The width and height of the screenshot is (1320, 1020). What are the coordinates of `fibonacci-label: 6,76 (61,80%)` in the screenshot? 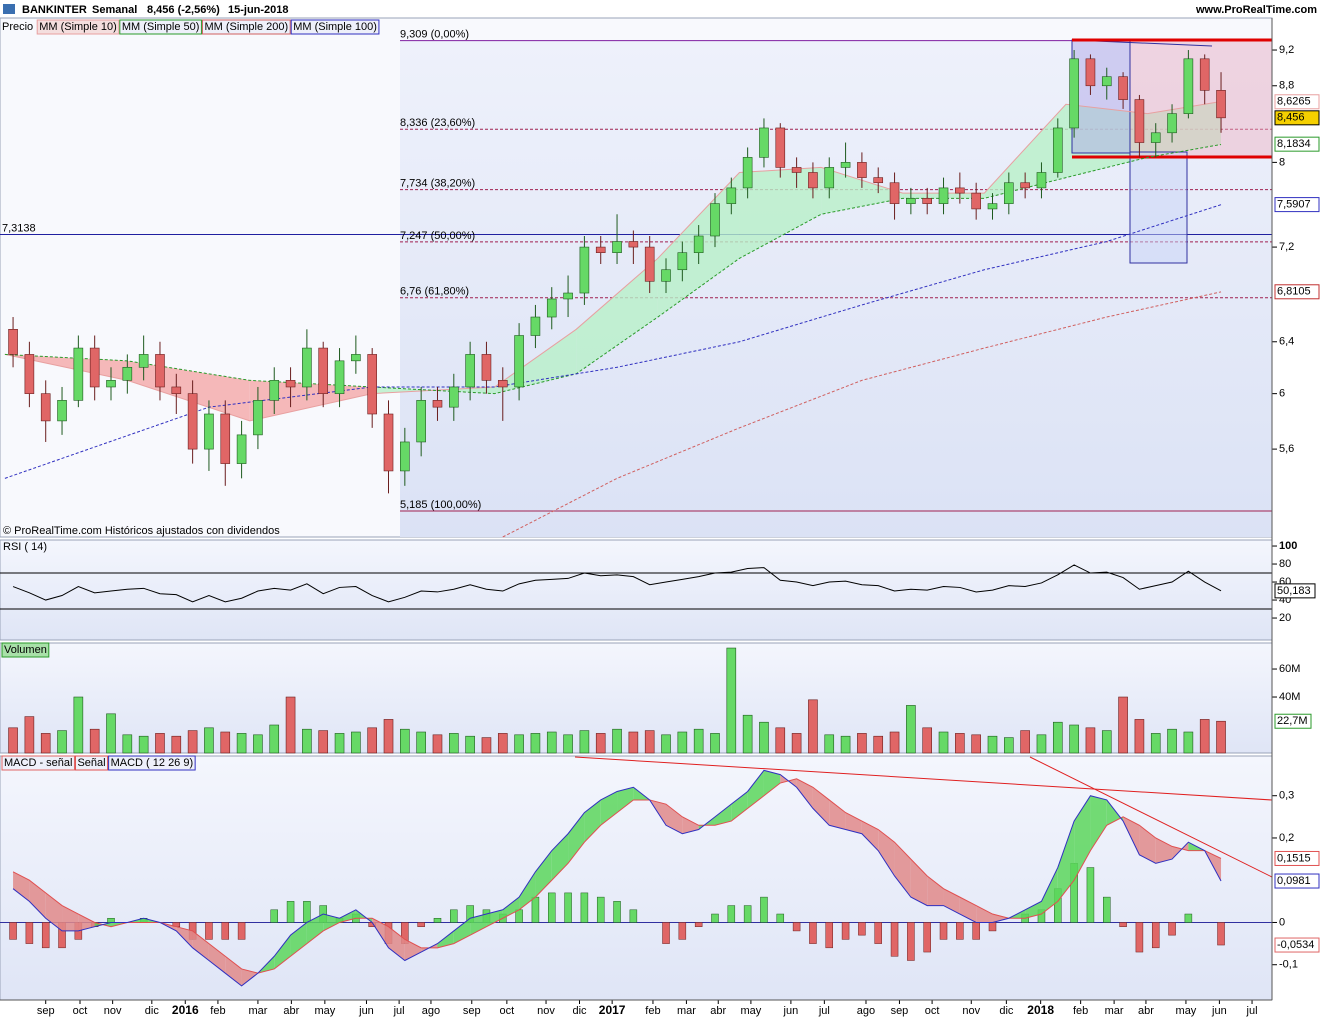 It's located at (434, 292).